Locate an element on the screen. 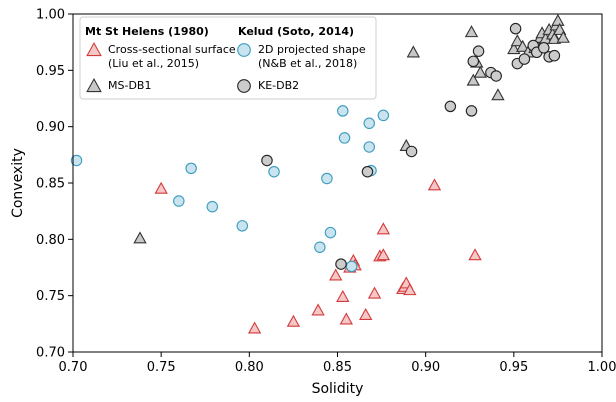 This screenshot has width=616, height=402. y-tick-label: 1.00 is located at coordinates (50, 15).